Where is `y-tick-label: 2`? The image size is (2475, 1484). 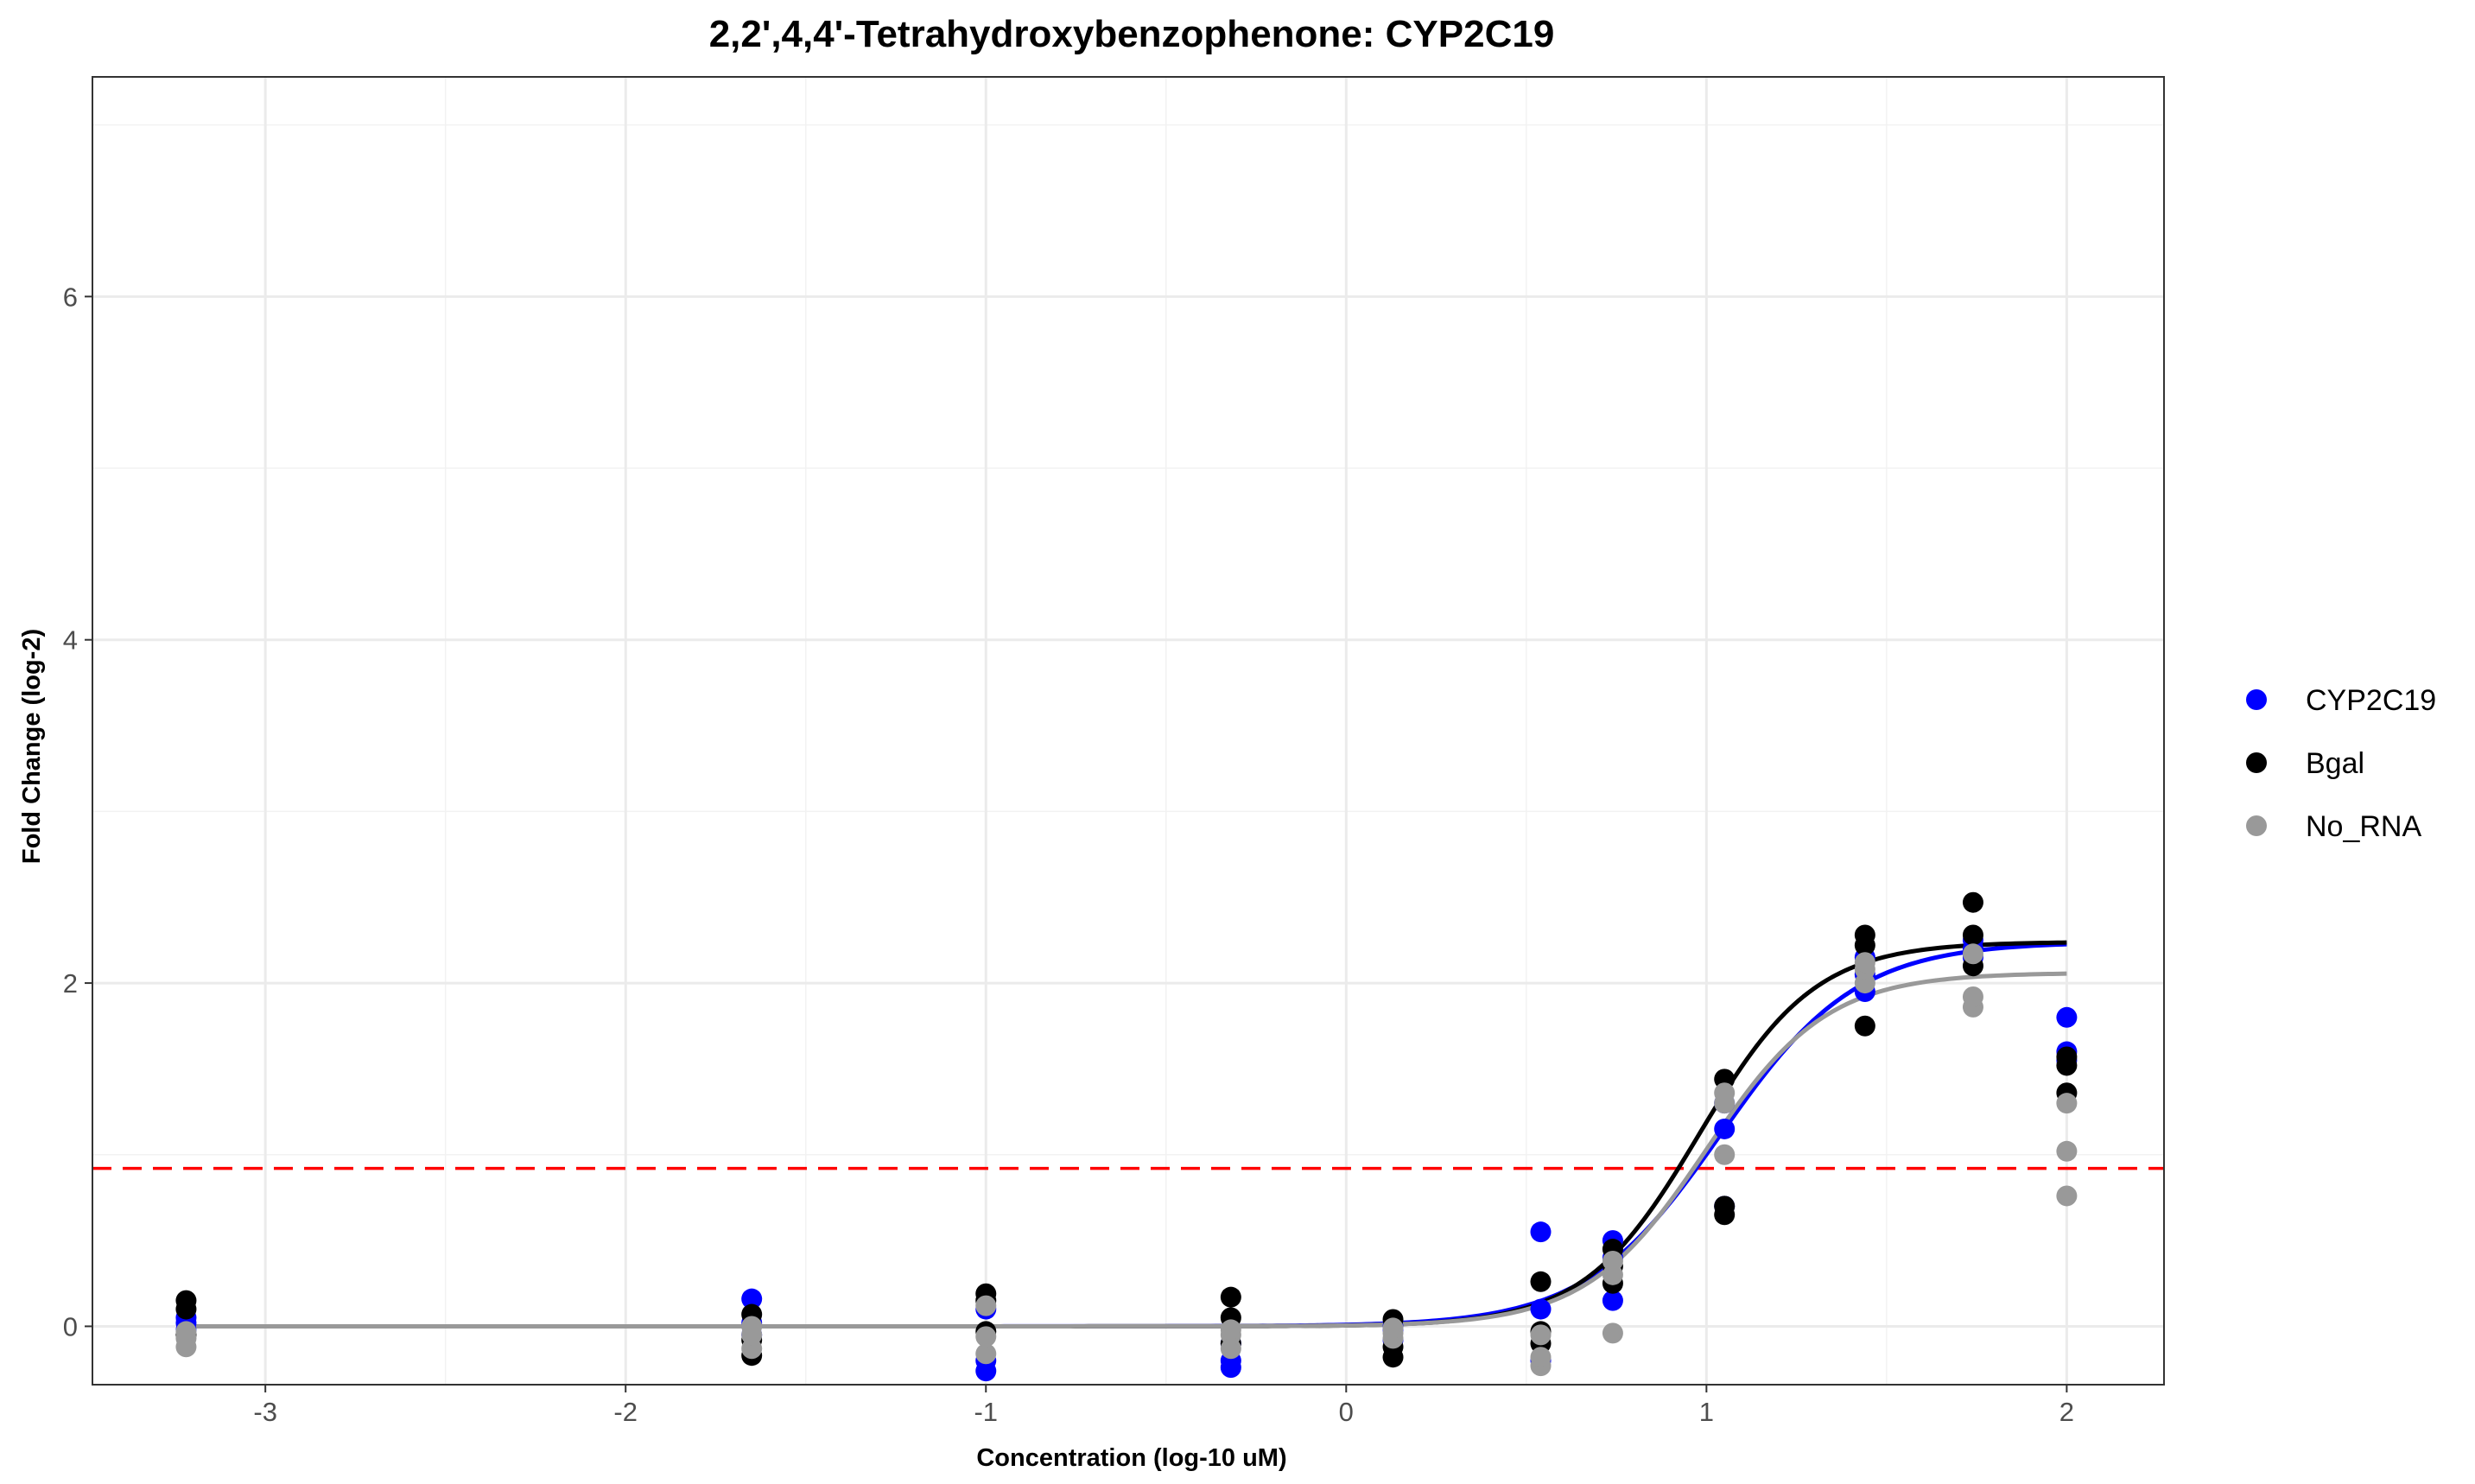 y-tick-label: 2 is located at coordinates (70, 983).